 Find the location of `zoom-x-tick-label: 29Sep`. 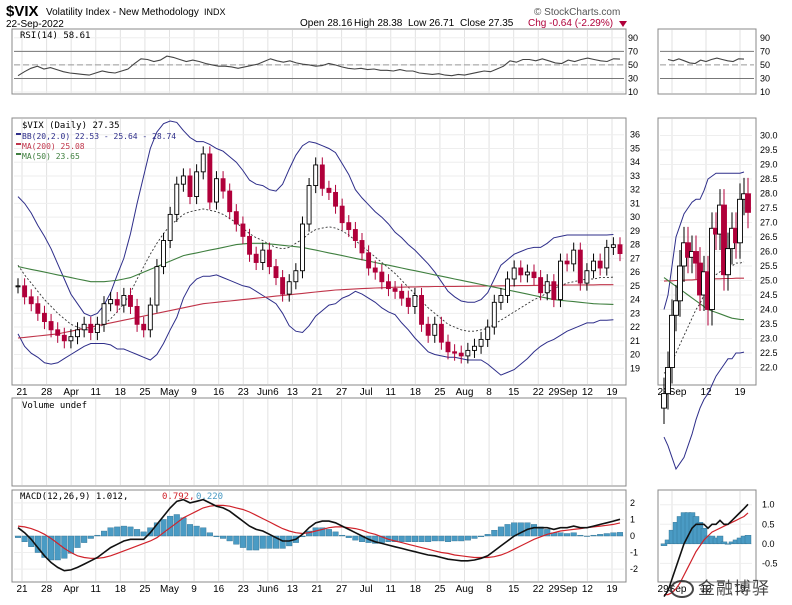

zoom-x-tick-label: 29Sep is located at coordinates (672, 392).